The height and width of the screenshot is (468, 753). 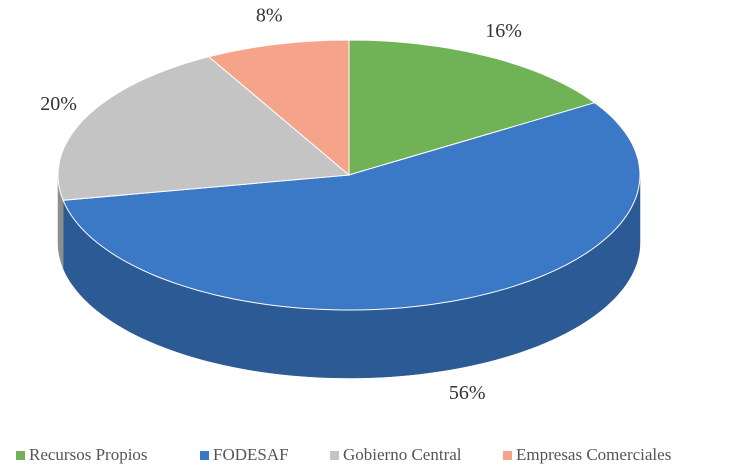 I want to click on legend-label: Empresas Comerciales, so click(x=593, y=454).